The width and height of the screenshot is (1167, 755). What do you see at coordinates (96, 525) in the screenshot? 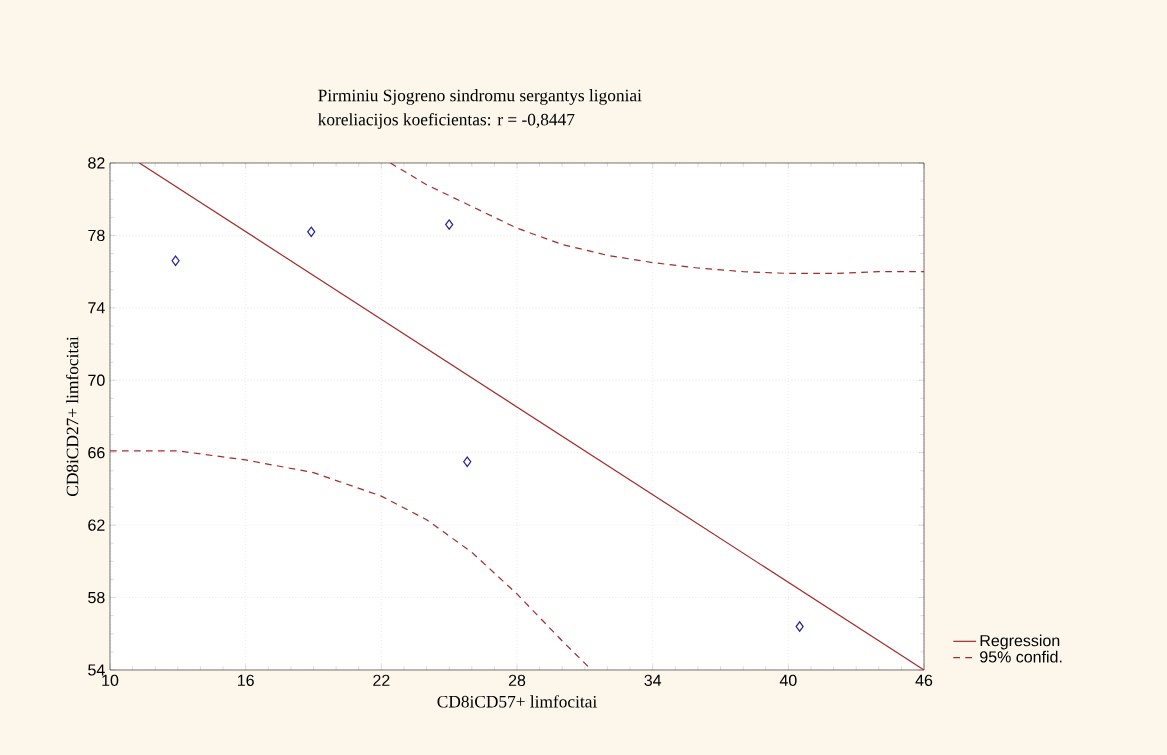
I see `y-tick-label: 62` at bounding box center [96, 525].